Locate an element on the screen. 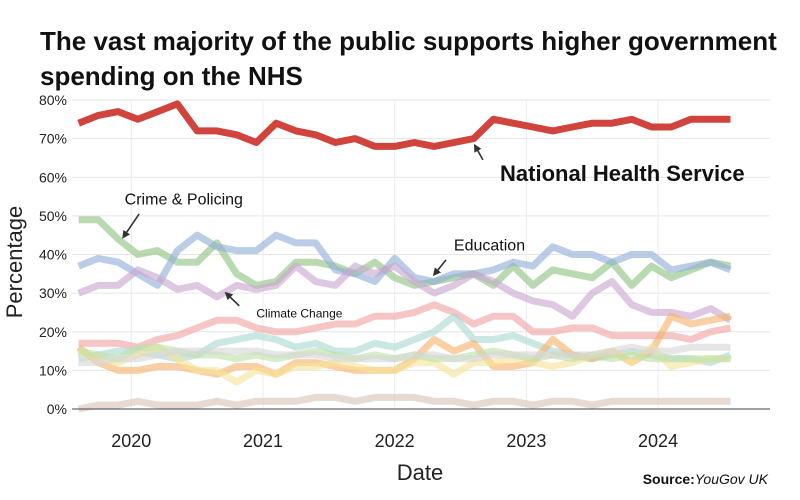 The image size is (800, 500). x-tick-label: 2020 is located at coordinates (131, 441).